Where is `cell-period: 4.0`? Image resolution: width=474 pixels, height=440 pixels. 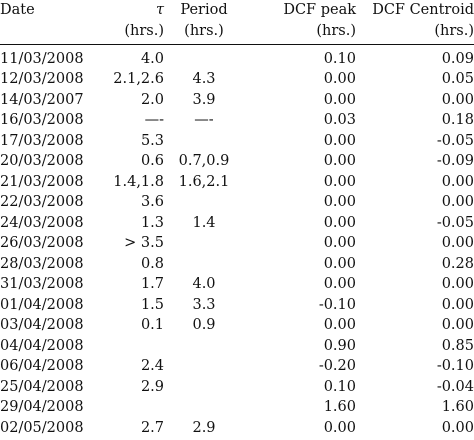
cell-period: 4.0 is located at coordinates (204, 284).